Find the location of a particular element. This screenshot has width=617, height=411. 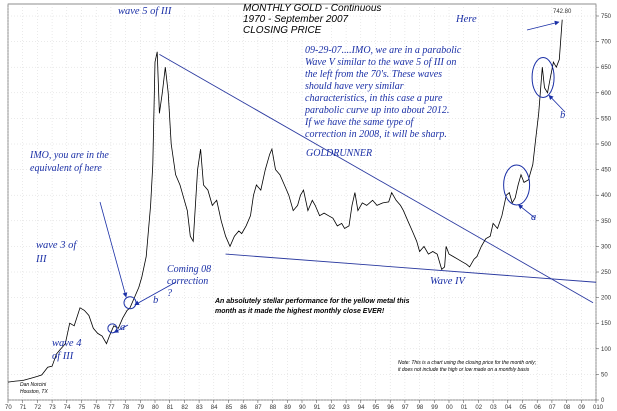

title-line-2: 1970 - September 2007 is located at coordinates (296, 19).